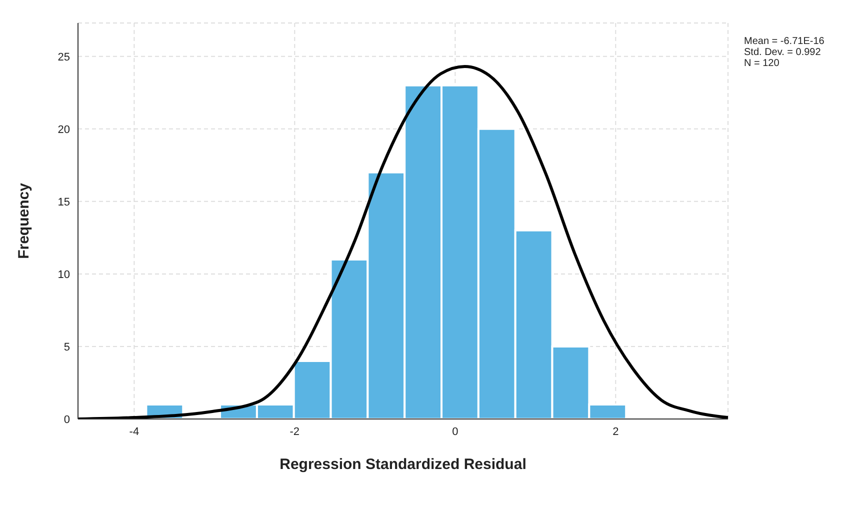  I want to click on x-tick-label: -2, so click(295, 432).